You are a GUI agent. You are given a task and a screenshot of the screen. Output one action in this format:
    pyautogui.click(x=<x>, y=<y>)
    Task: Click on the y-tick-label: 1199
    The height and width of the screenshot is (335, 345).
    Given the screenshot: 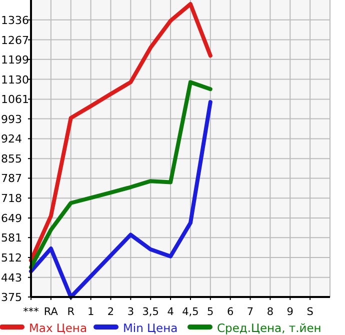 What is the action you would take?
    pyautogui.click(x=15, y=59)
    